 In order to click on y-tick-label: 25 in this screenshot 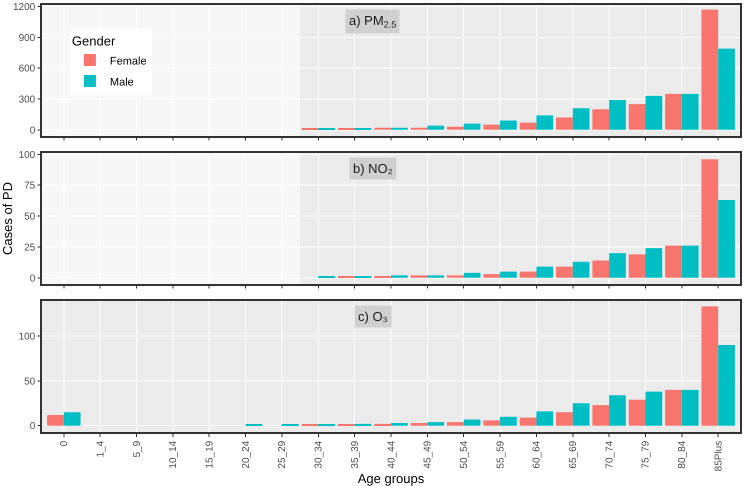, I will do `click(30, 248)`.